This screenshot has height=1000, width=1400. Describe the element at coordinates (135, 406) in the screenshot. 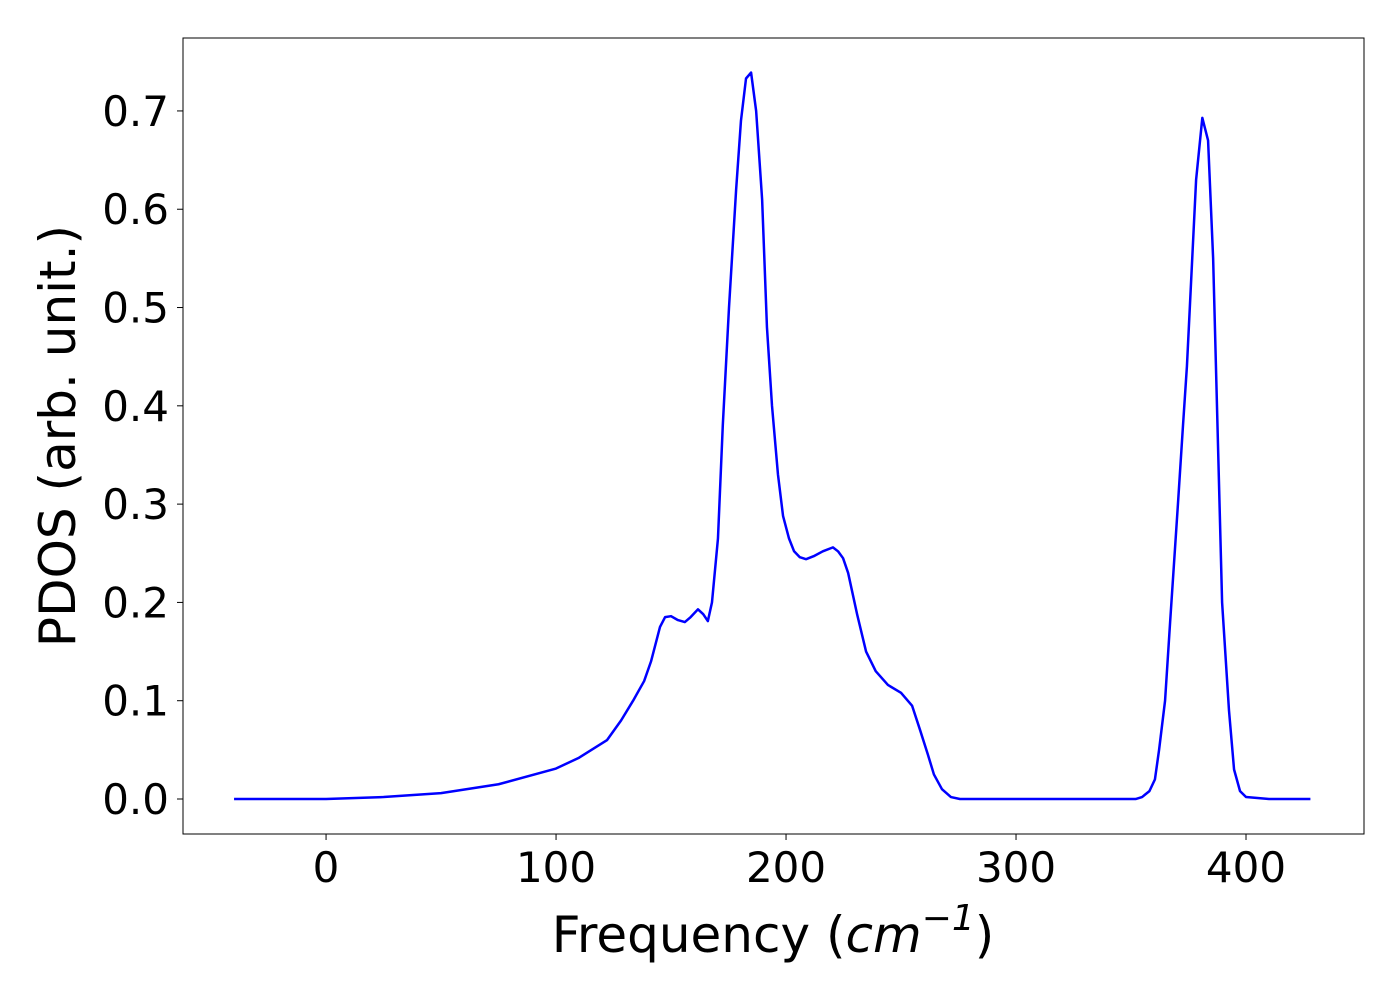

I see `y-tick-label: 0.4` at that location.